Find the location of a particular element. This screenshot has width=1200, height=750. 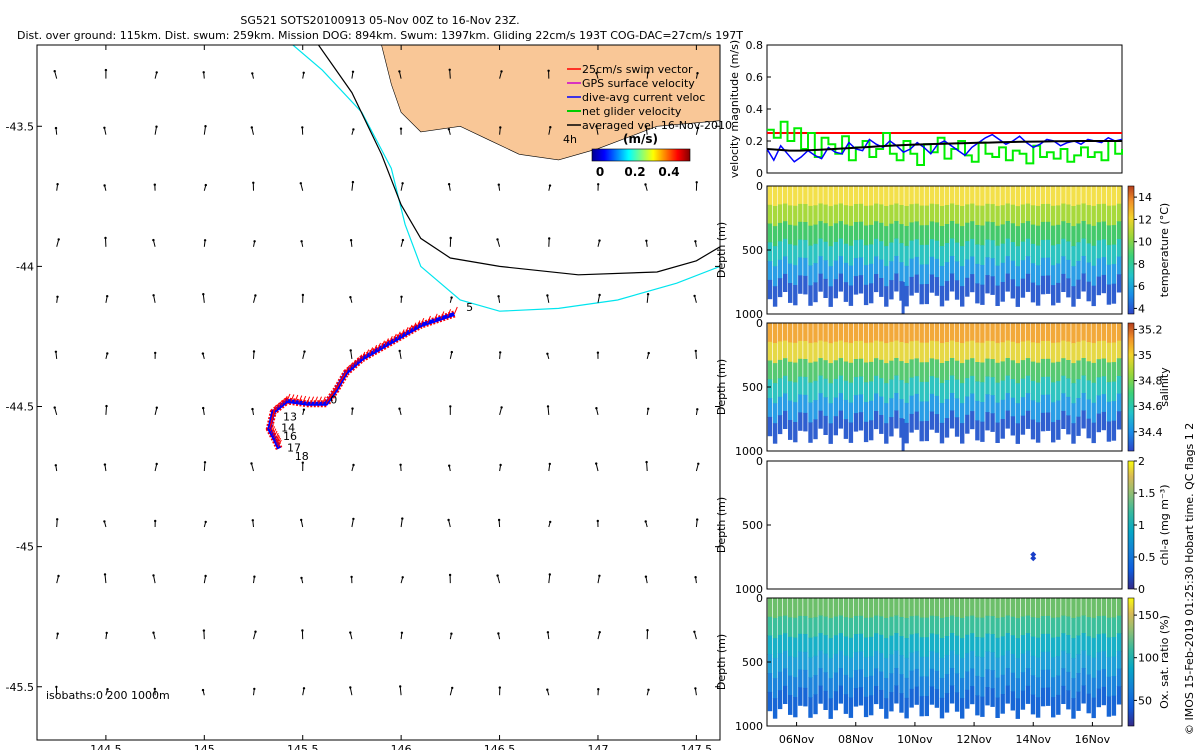

colorbar-tick-label: 2 is located at coordinates (1141, 461).